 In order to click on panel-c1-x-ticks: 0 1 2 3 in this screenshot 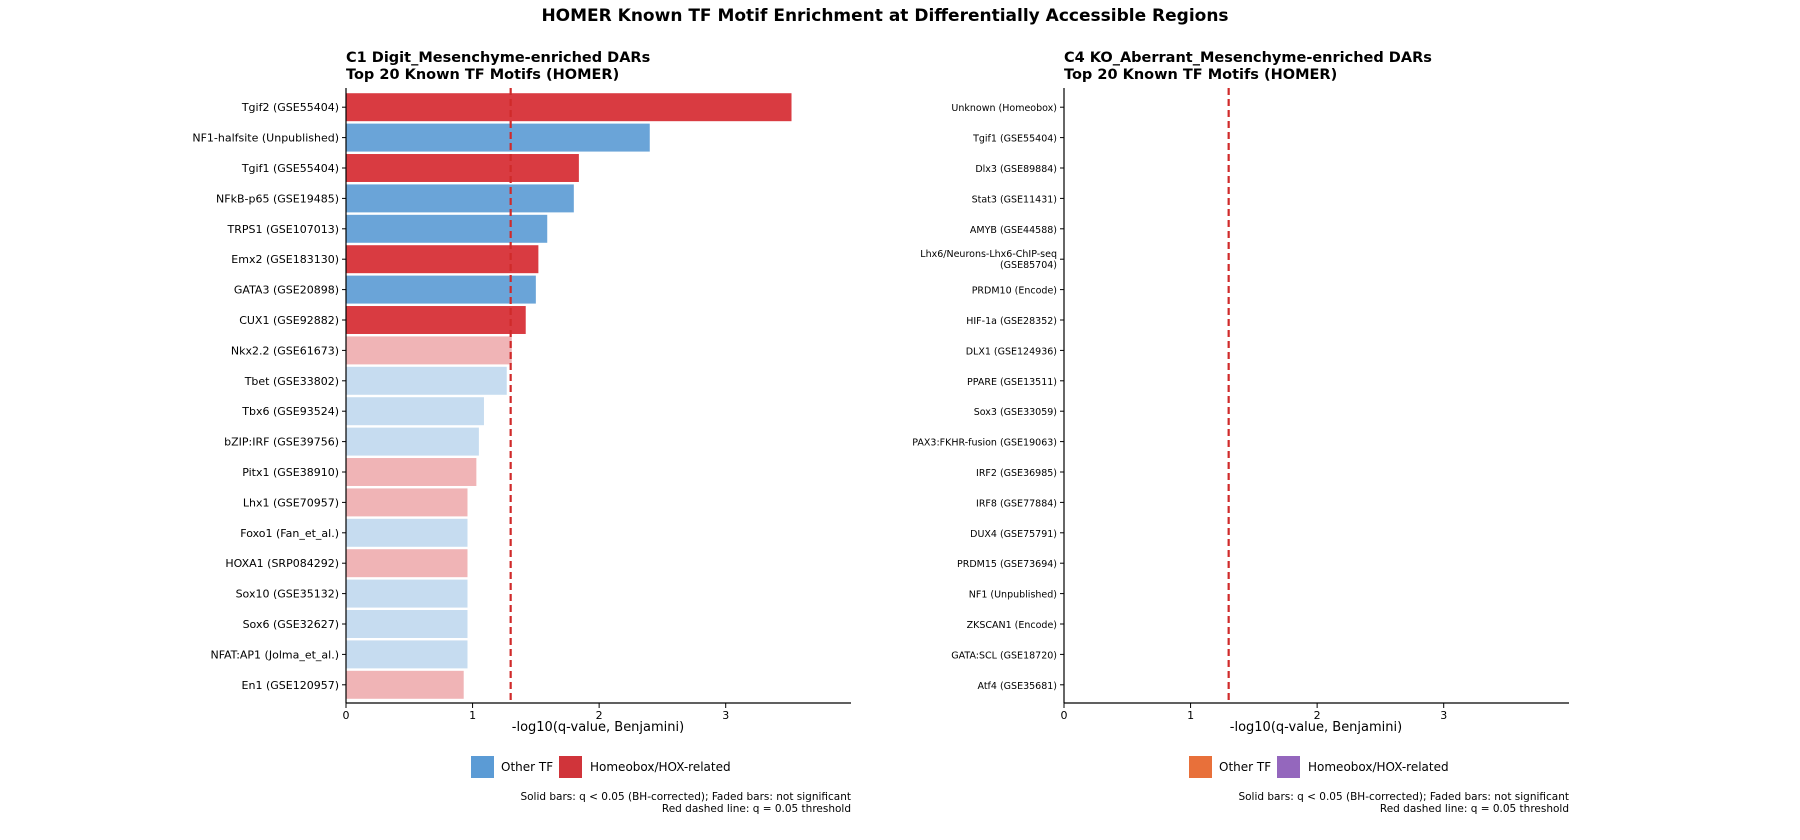, I will do `click(536, 712)`.